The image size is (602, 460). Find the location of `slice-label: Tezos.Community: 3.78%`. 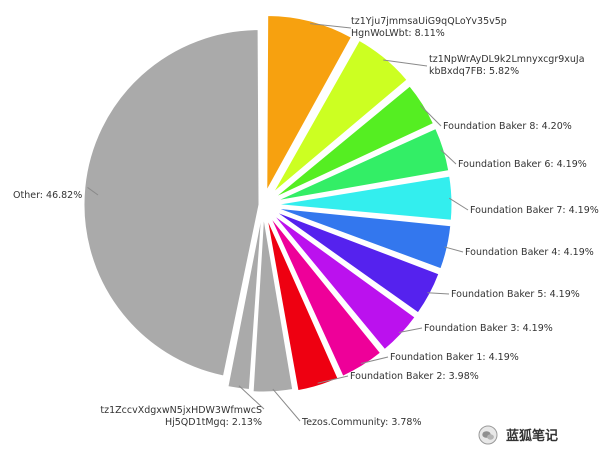

slice-label: Tezos.Community: 3.78% is located at coordinates (361, 422).